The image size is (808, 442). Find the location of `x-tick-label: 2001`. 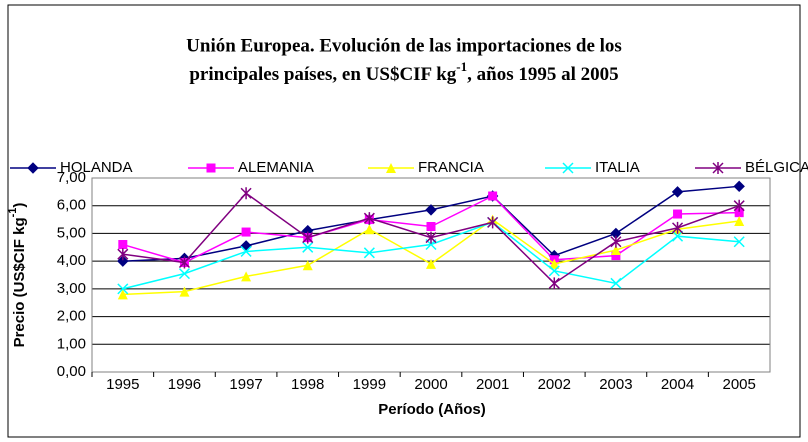

x-tick-label: 2001 is located at coordinates (492, 384).